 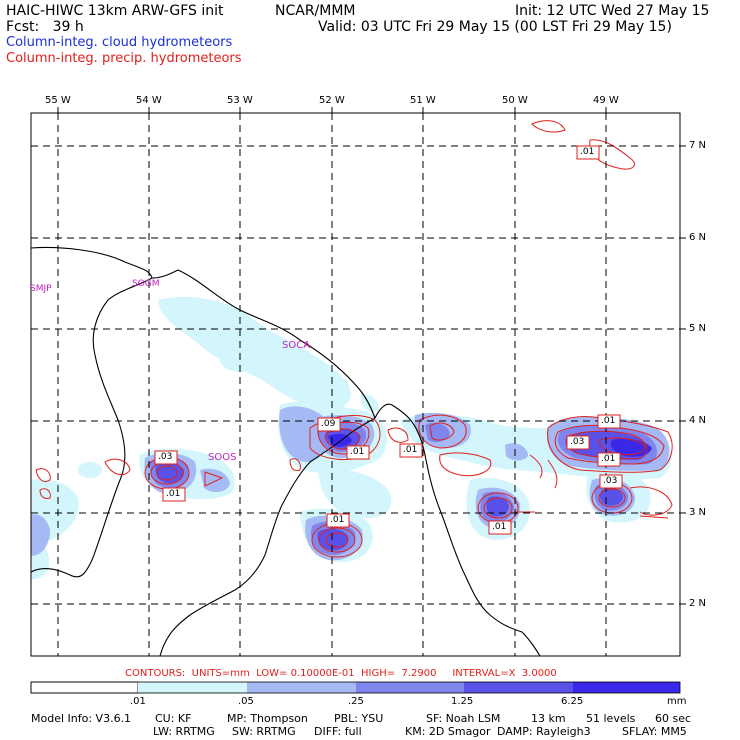 I want to click on model-timestep: 60 sec, so click(x=673, y=718).